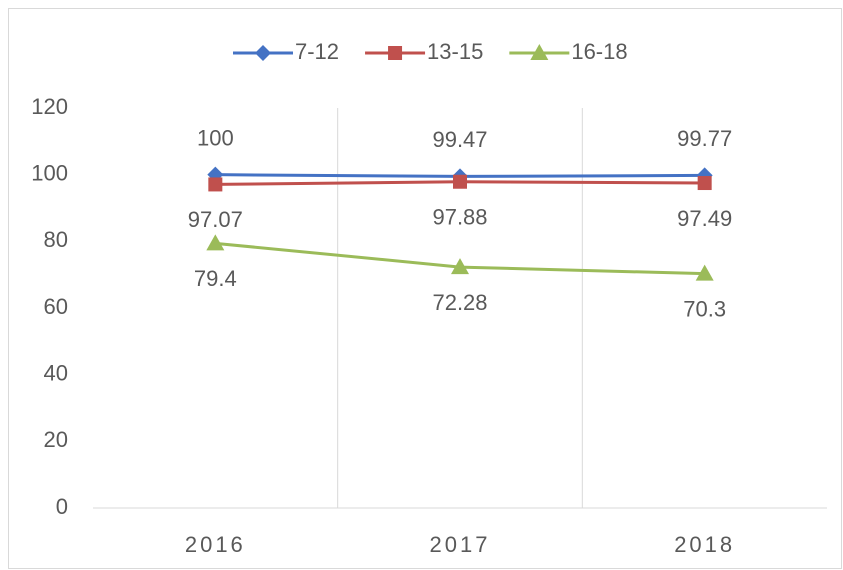  Describe the element at coordinates (704, 138) in the screenshot. I see `data-label: 99.77` at that location.